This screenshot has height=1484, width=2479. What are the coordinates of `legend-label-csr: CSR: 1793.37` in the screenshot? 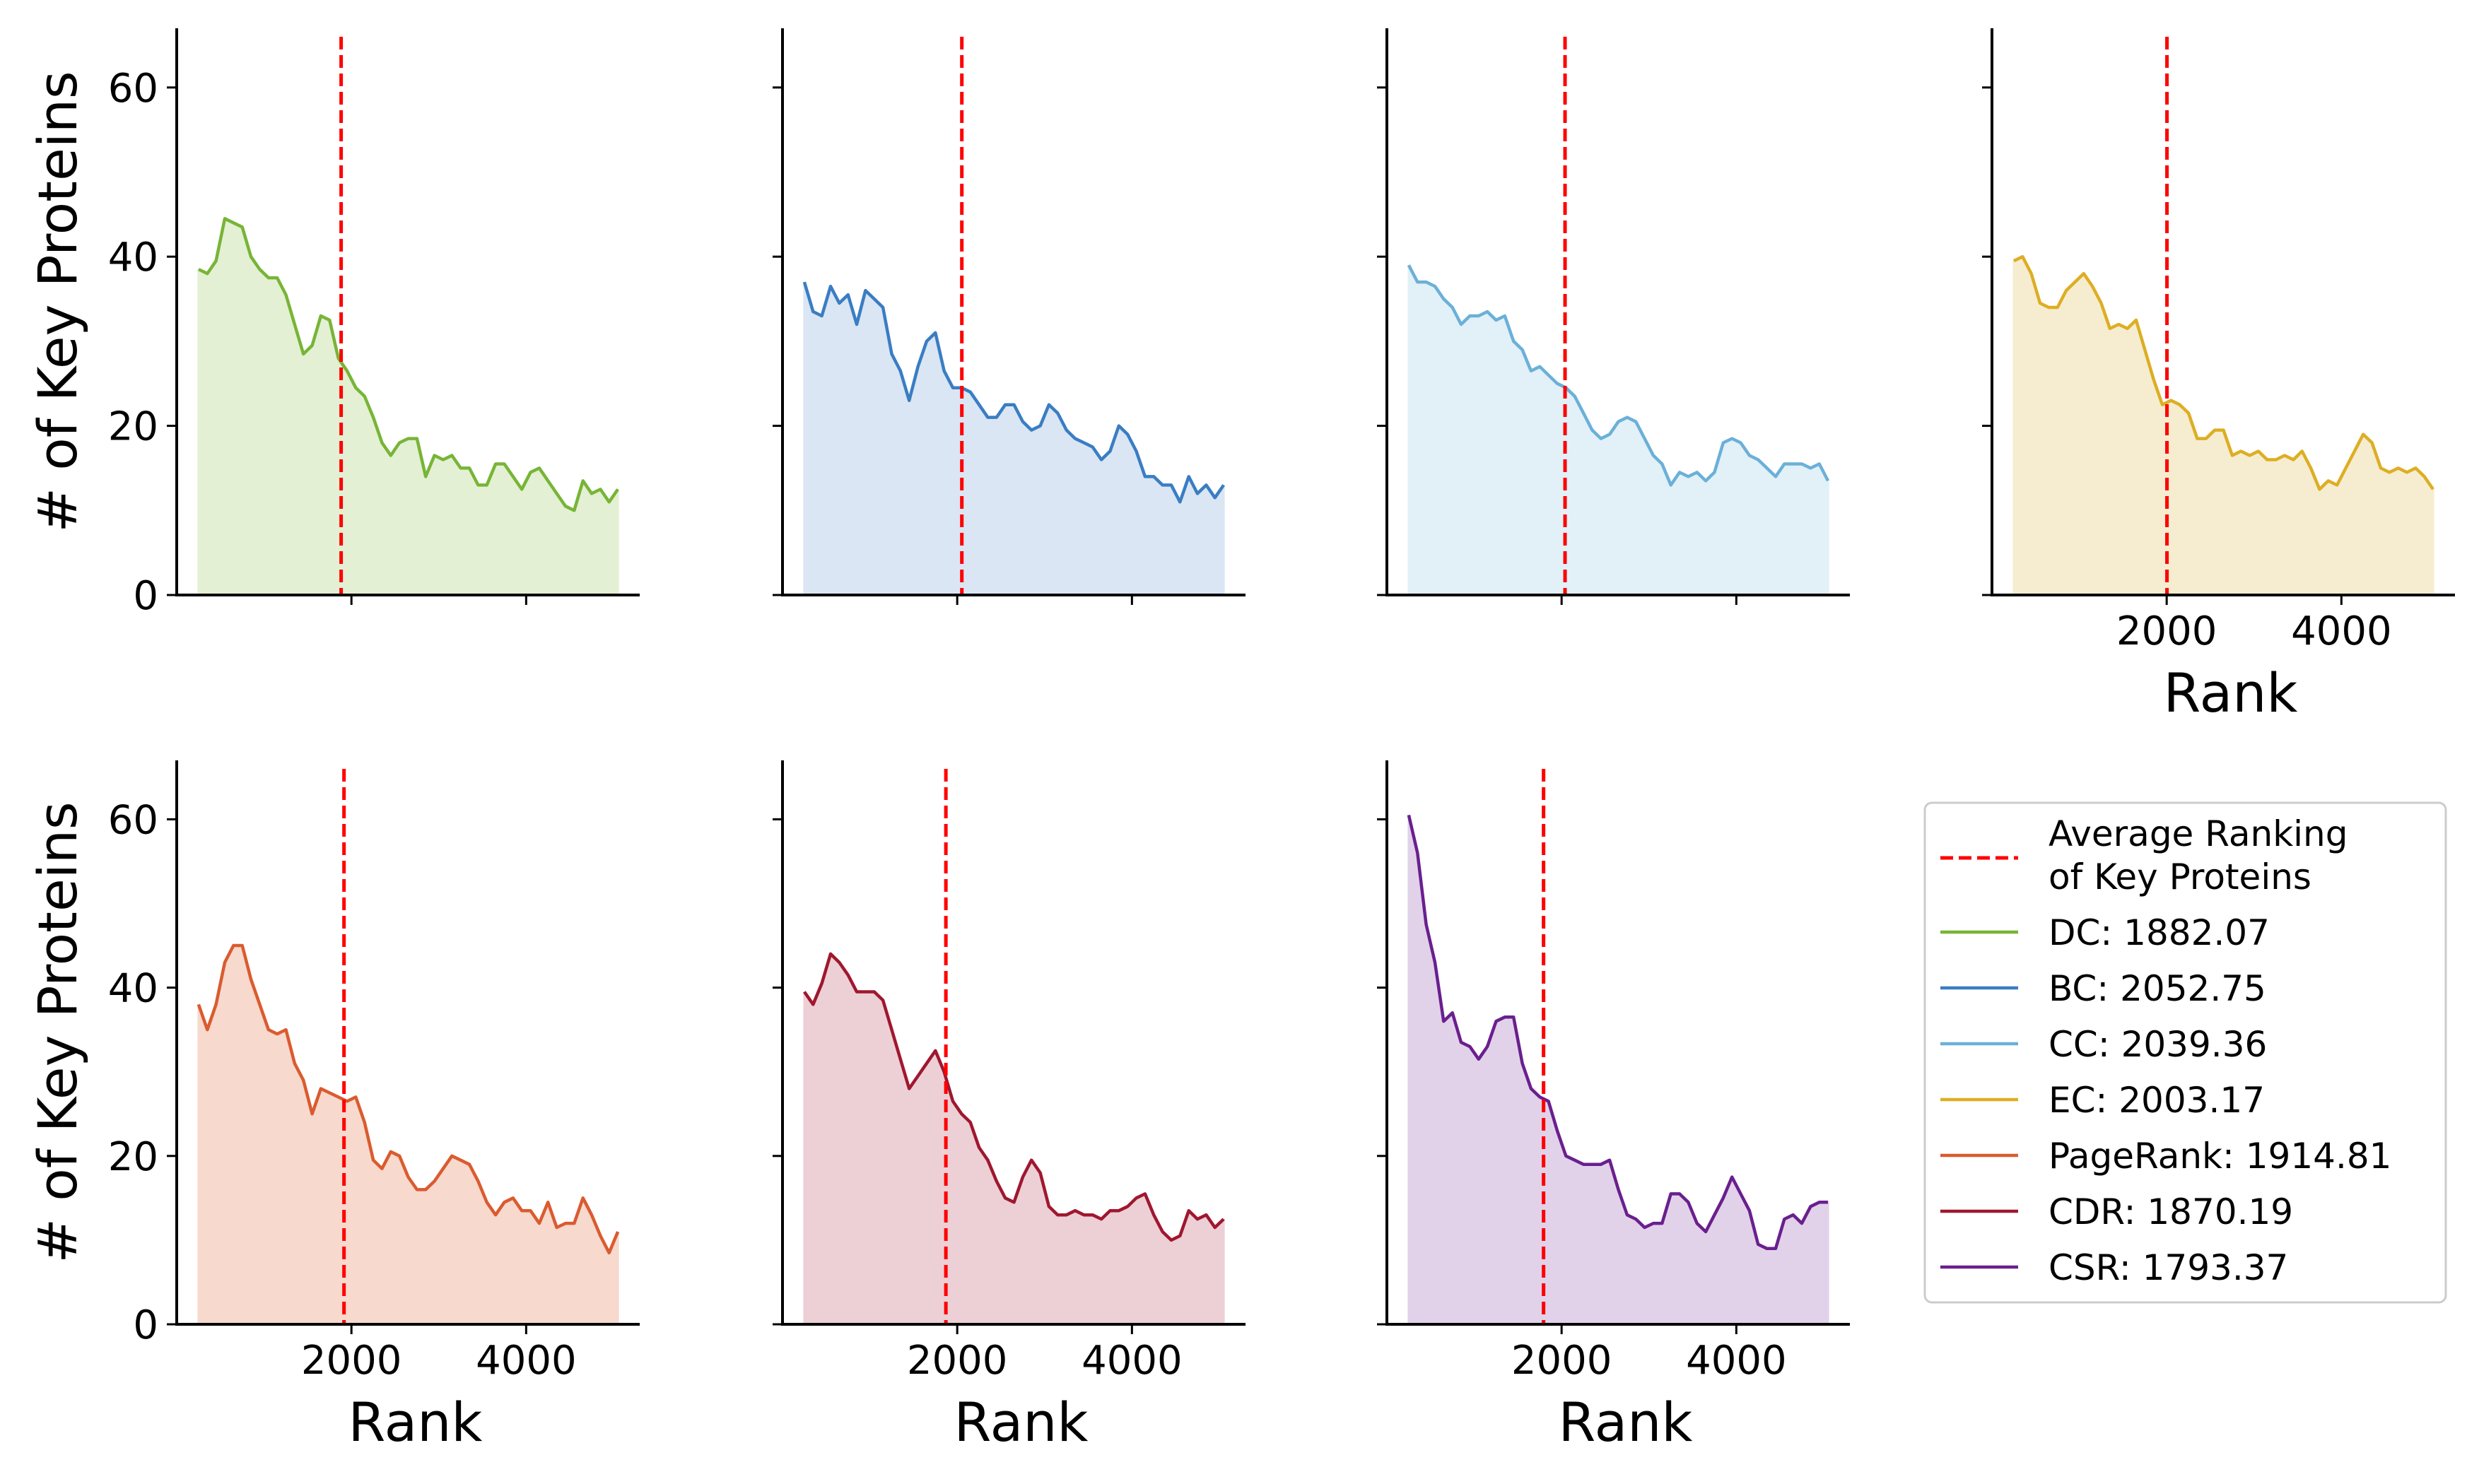 It's located at (2168, 1267).